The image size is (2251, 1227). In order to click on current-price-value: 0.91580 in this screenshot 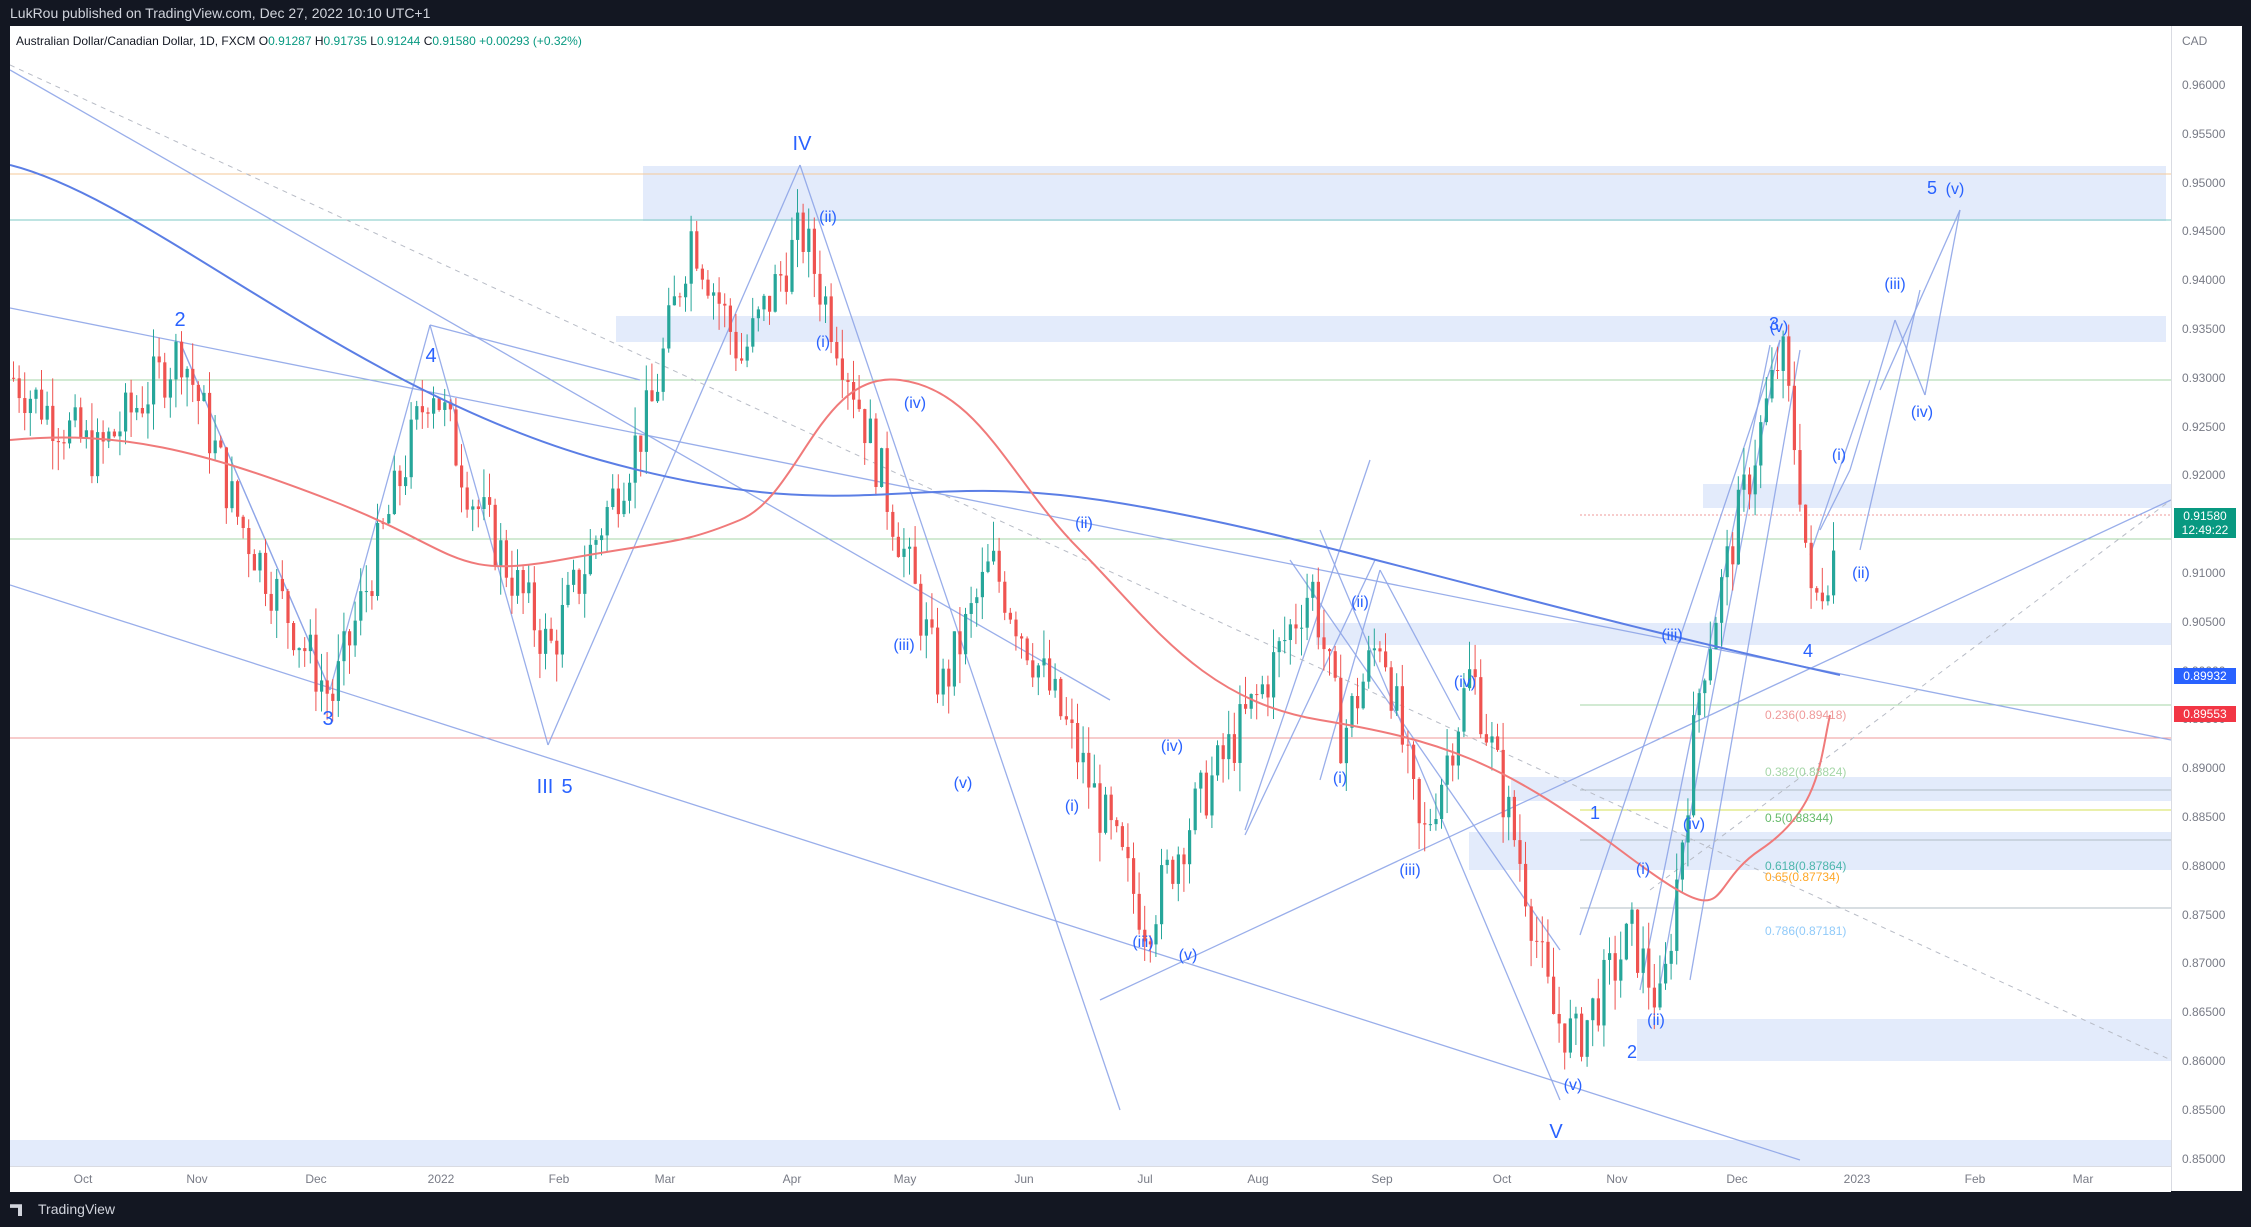, I will do `click(2205, 516)`.